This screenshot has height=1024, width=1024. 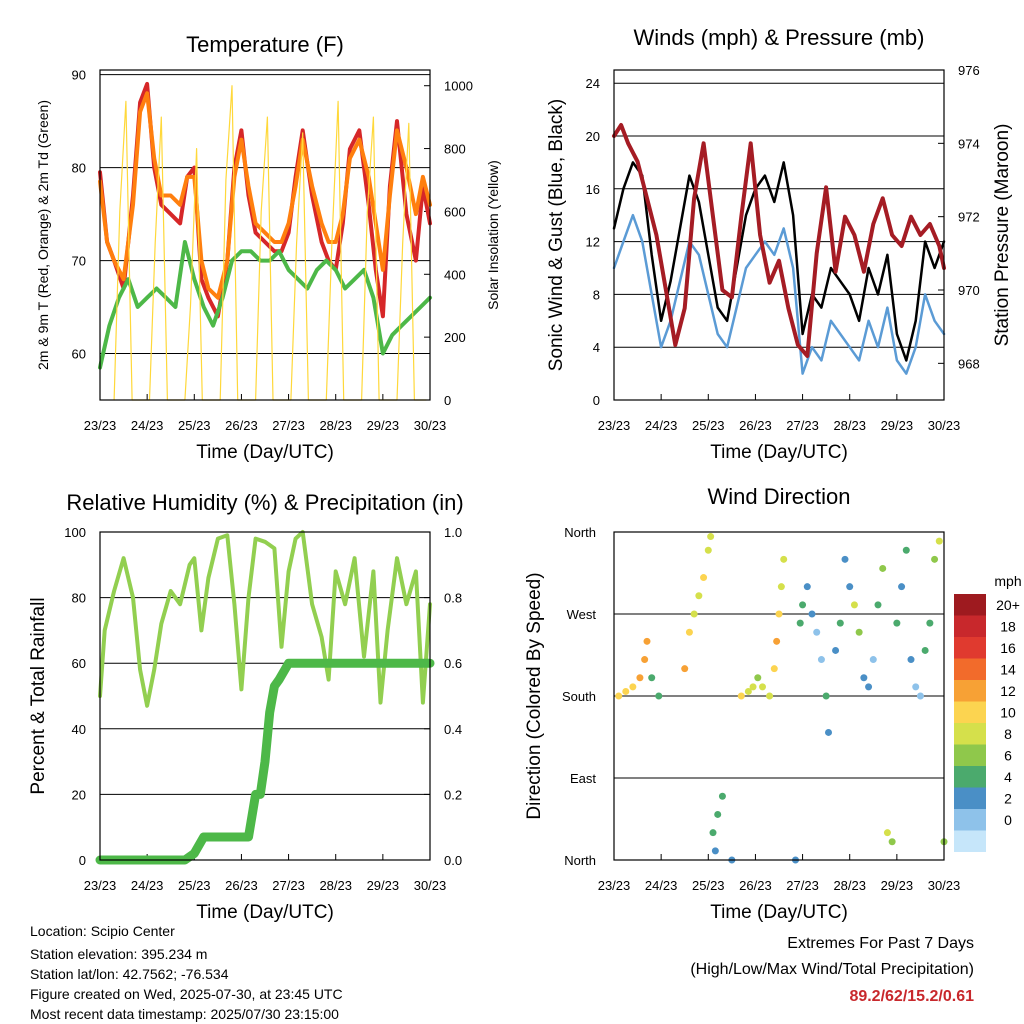 I want to click on legend-label: 4, so click(x=1008, y=777).